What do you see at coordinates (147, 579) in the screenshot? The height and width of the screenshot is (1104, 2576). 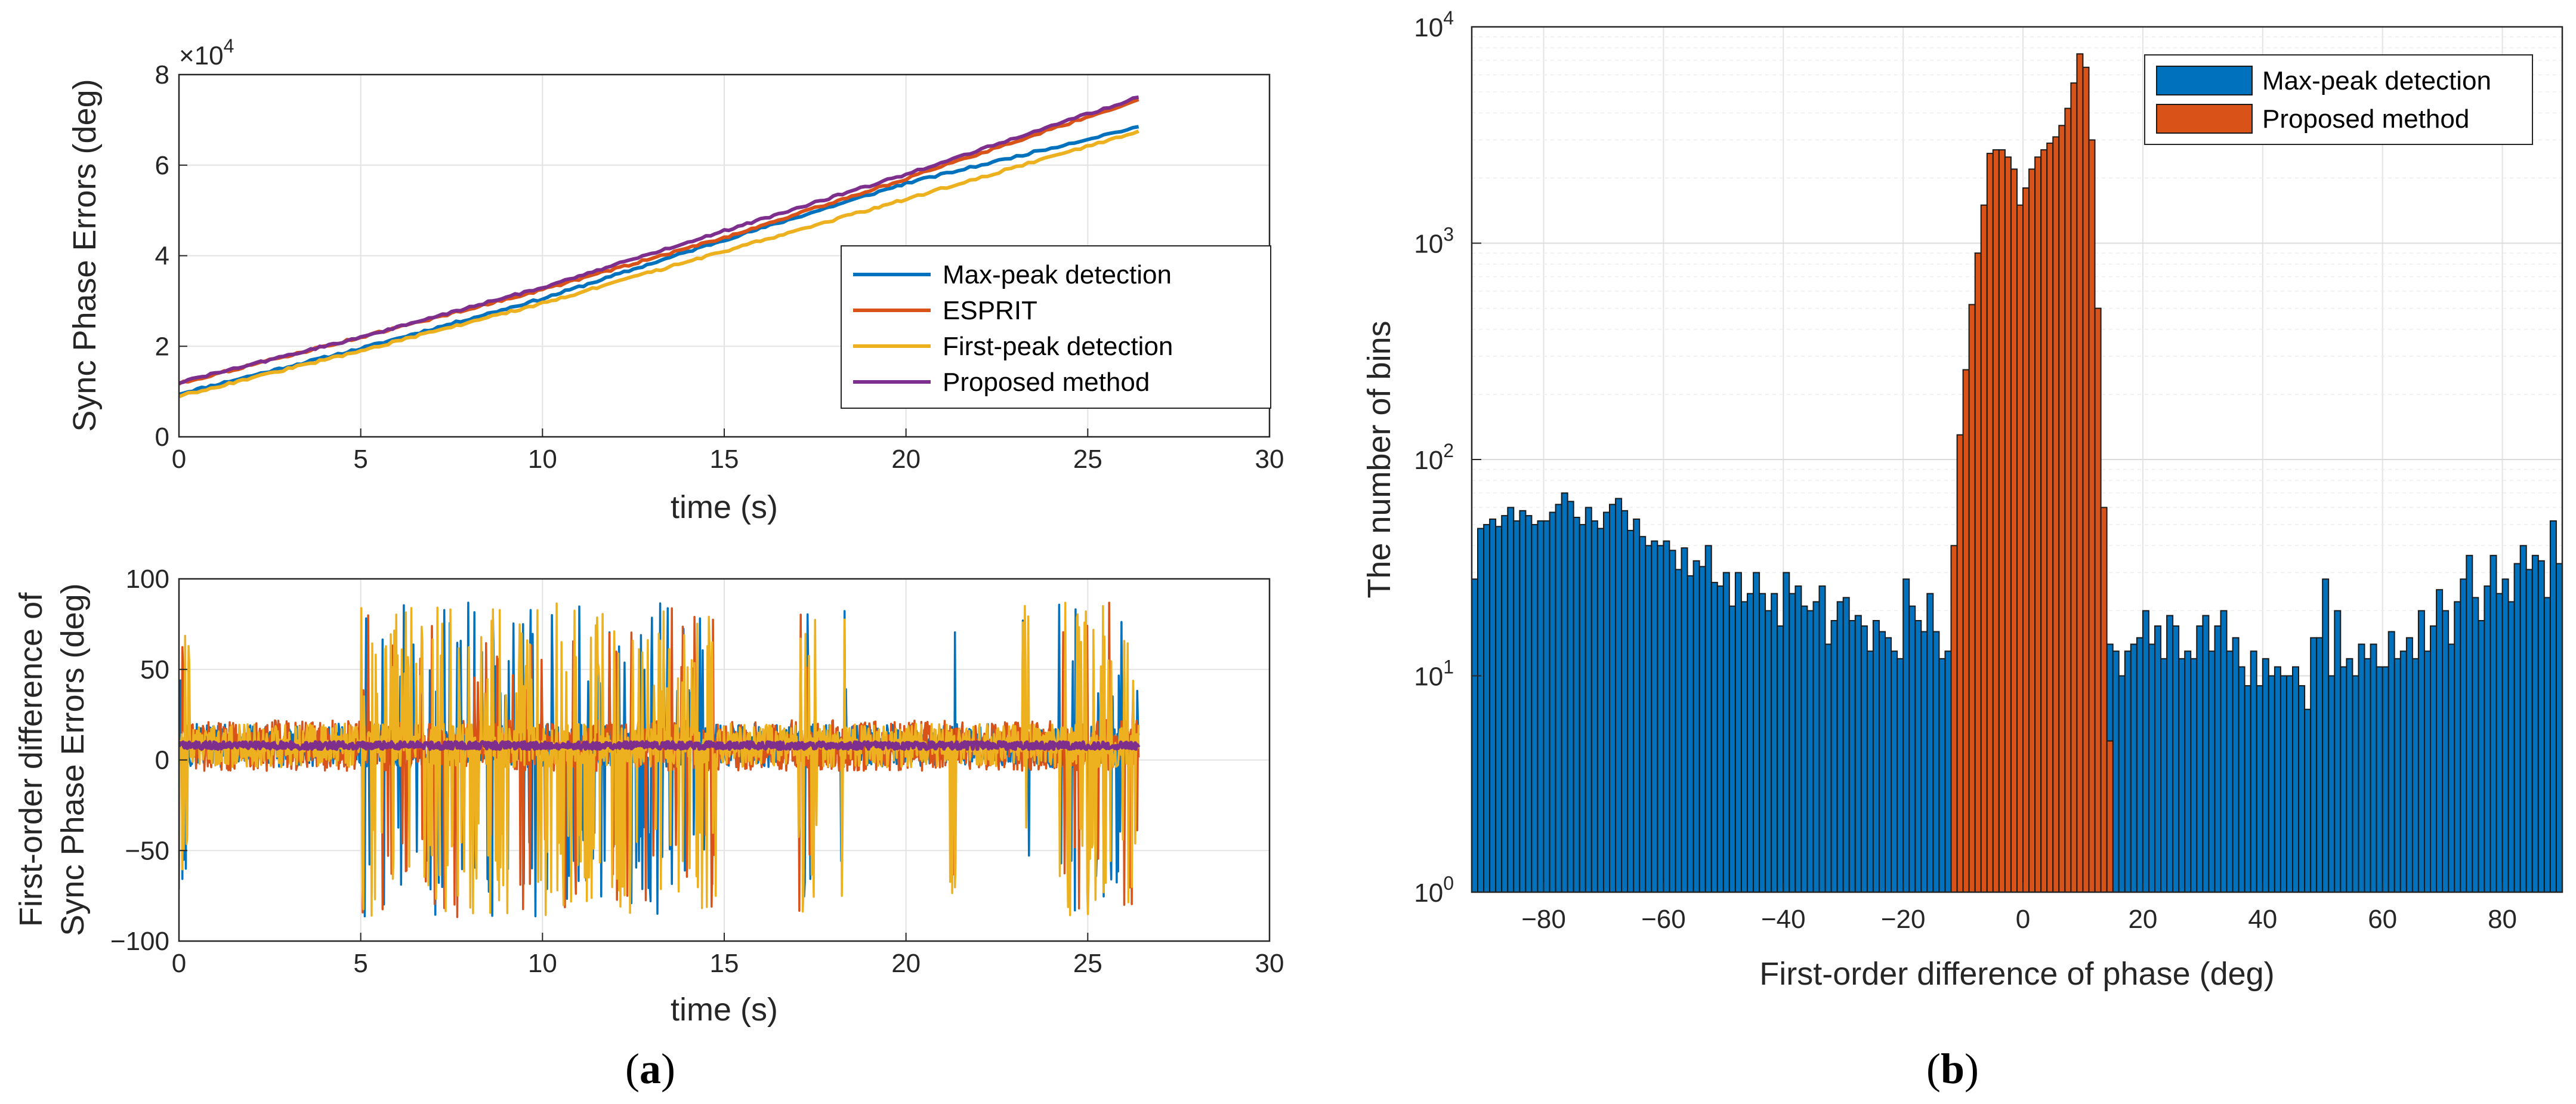 I see `y-tick-label: 100` at bounding box center [147, 579].